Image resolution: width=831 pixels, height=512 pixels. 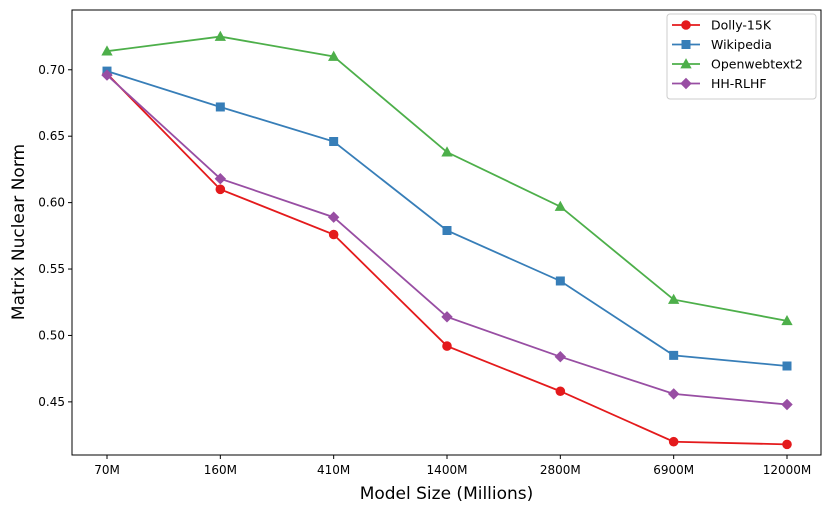 What do you see at coordinates (51, 70) in the screenshot?
I see `y-tick-label: 0.70` at bounding box center [51, 70].